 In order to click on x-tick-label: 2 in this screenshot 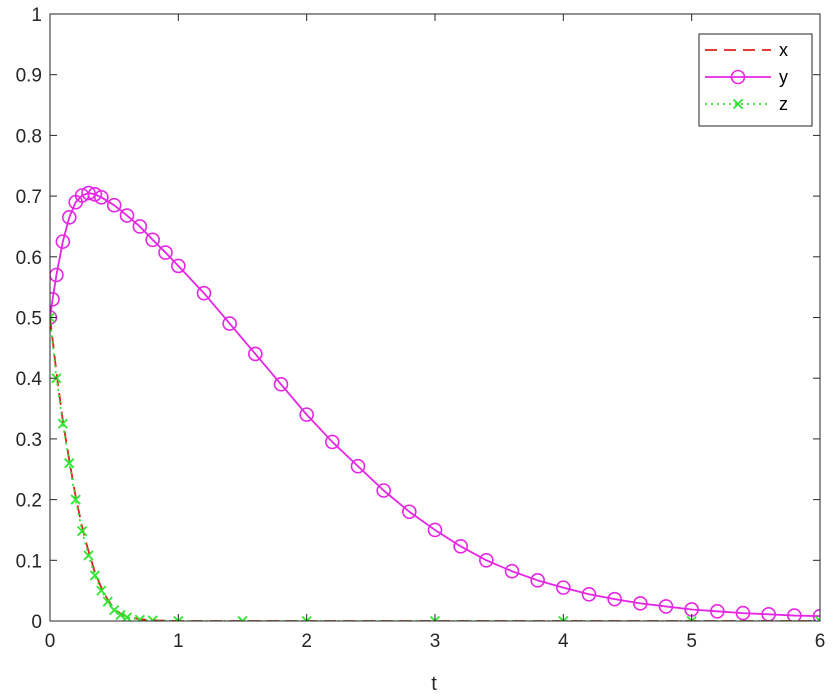, I will do `click(306, 641)`.